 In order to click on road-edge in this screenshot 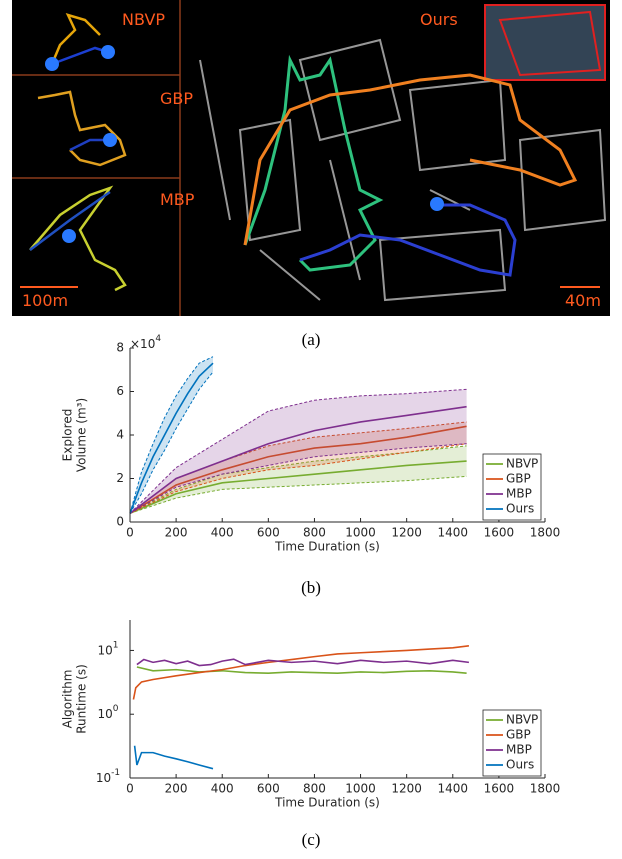, I will do `click(335, 180)`.